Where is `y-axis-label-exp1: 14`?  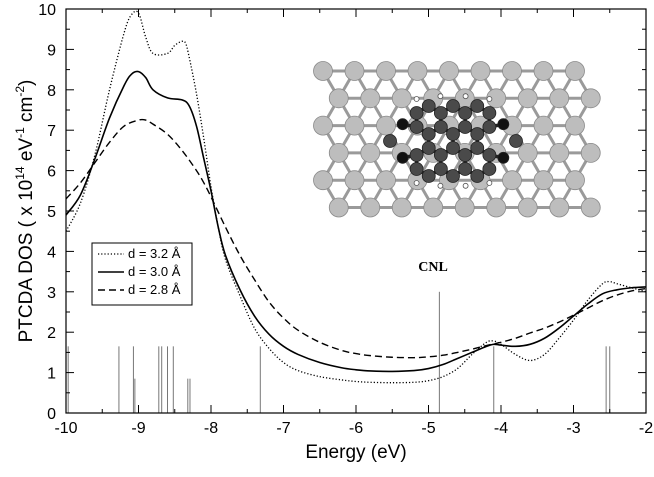
y-axis-label-exp1: 14 is located at coordinates (20, 173).